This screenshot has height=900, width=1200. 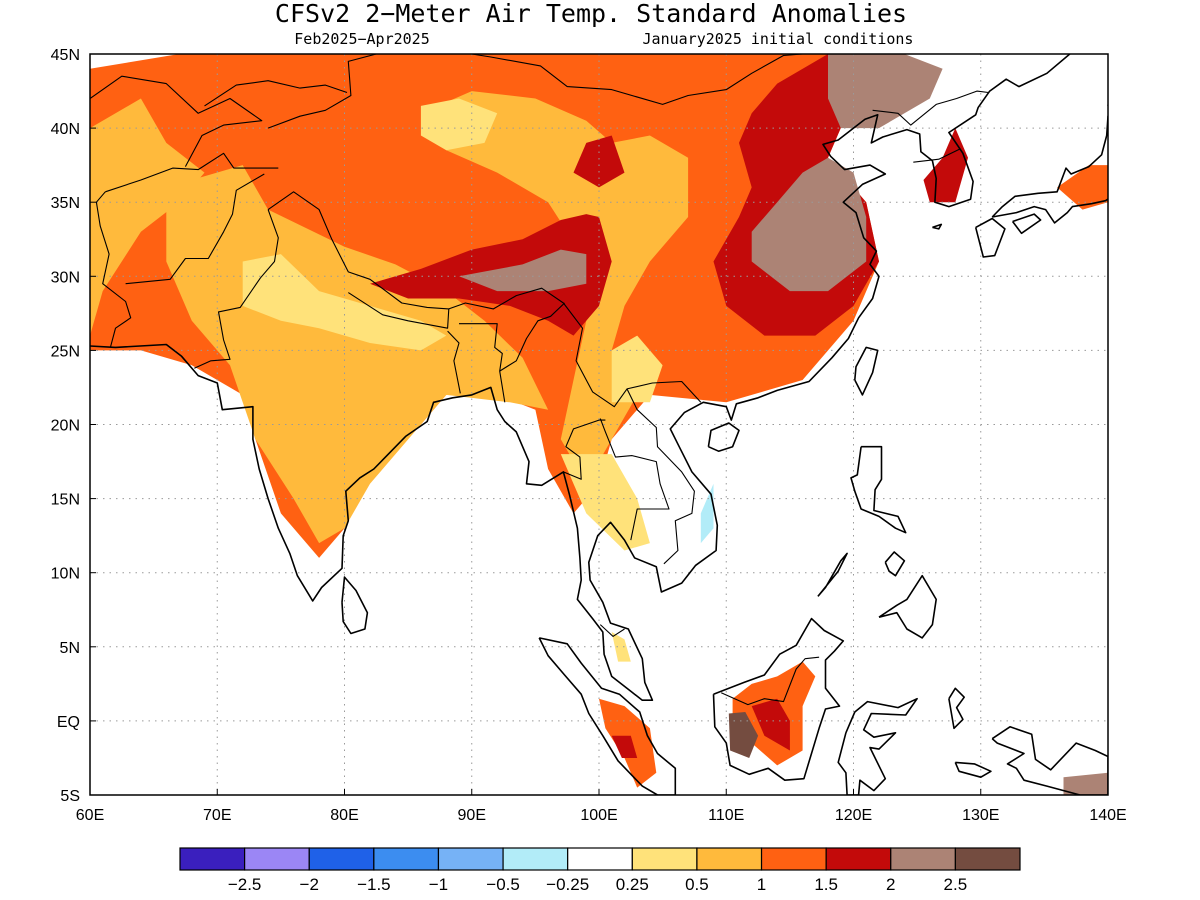 What do you see at coordinates (761, 884) in the screenshot?
I see `colorbar-label: 1` at bounding box center [761, 884].